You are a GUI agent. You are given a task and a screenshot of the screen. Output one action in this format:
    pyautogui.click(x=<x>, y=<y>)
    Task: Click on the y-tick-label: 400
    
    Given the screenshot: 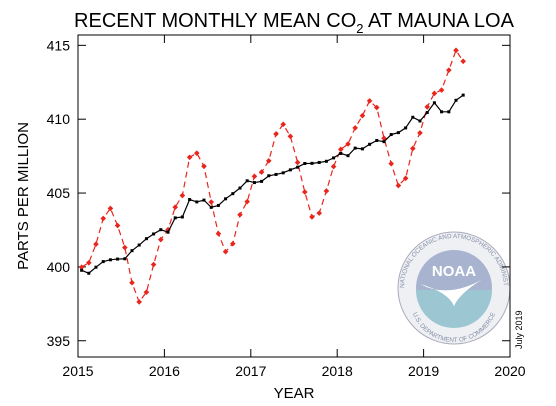 What is the action you would take?
    pyautogui.click(x=59, y=267)
    